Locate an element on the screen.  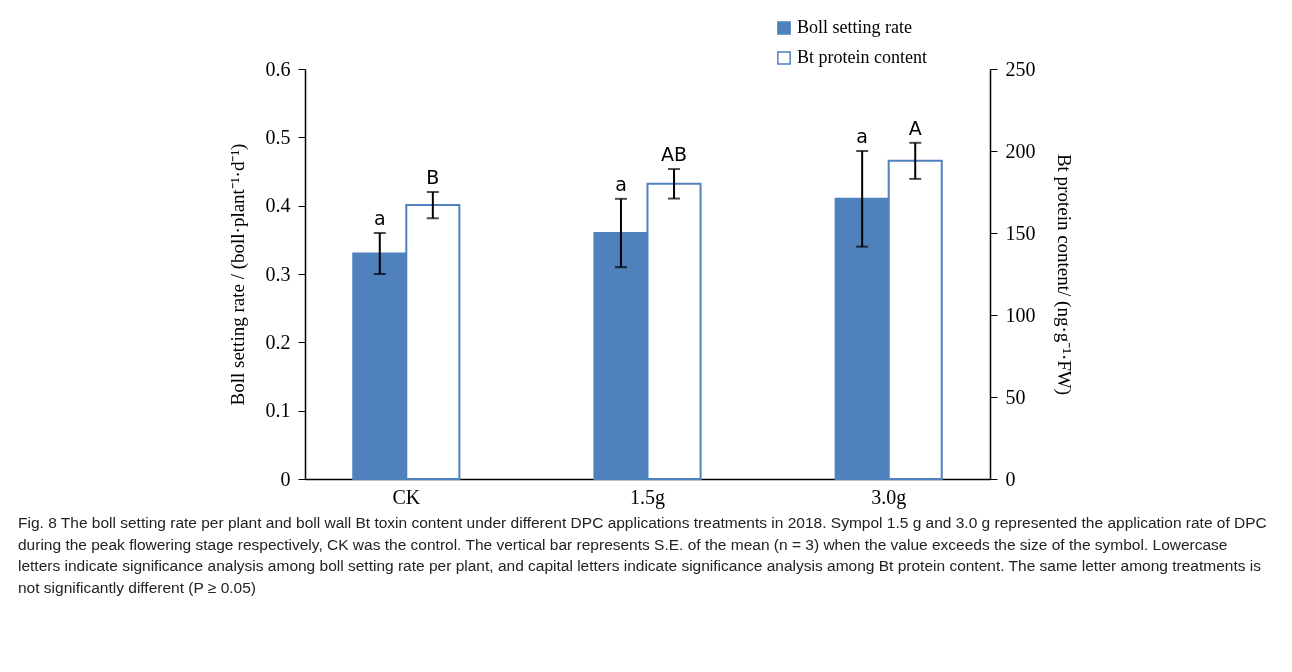
y-tick-label: 0.2 is located at coordinates (278, 341).